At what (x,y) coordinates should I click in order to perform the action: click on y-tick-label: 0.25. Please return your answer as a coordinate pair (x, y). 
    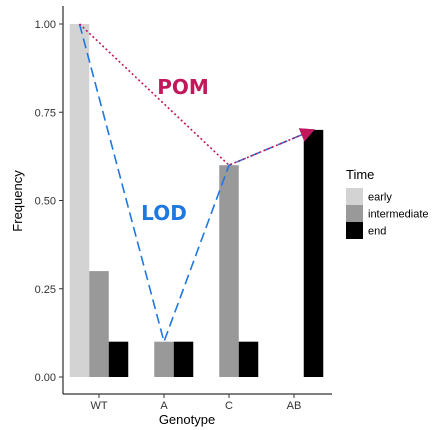
    Looking at the image, I should click on (45, 290).